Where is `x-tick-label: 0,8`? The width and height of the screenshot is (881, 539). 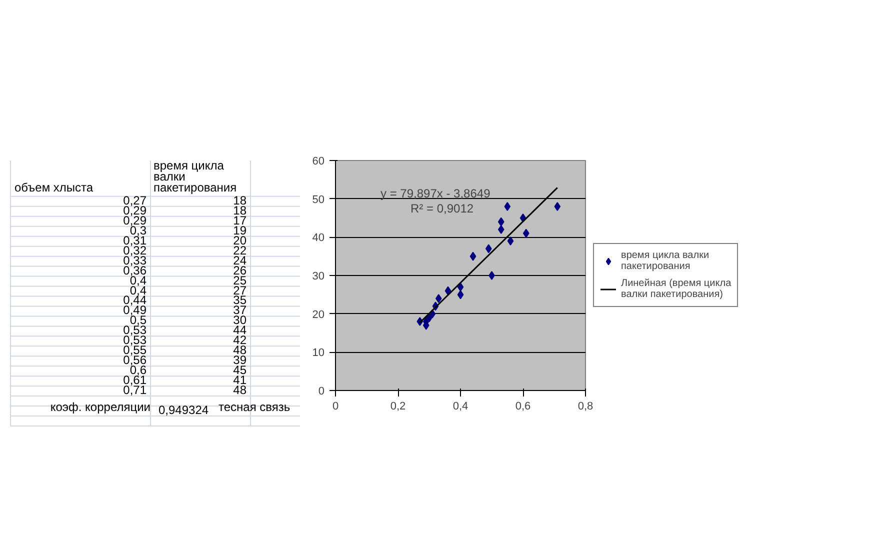 x-tick-label: 0,8 is located at coordinates (586, 406).